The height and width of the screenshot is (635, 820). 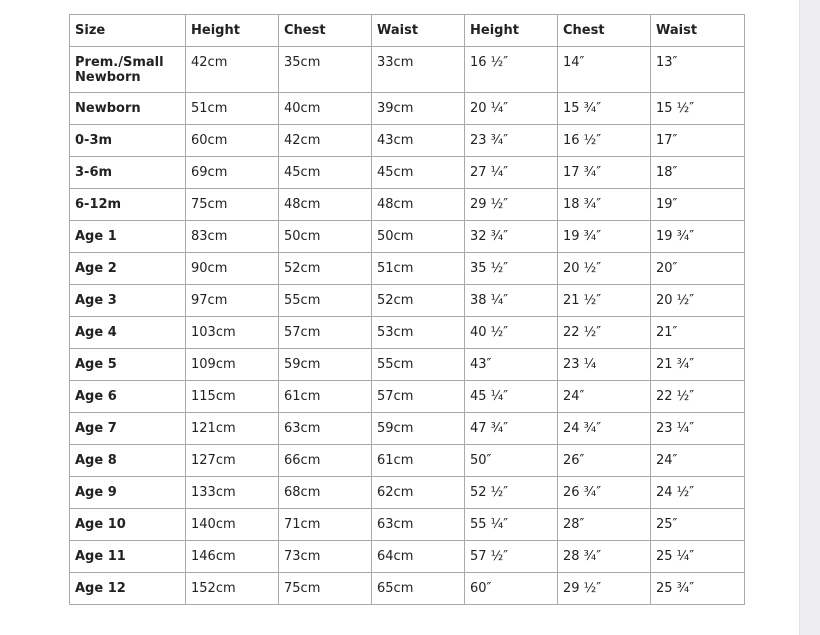 I want to click on table-row: Age 3 97cm 55cm 52cm 38 ¼″ 21 ½″ 20 ½″, so click(x=407, y=300).